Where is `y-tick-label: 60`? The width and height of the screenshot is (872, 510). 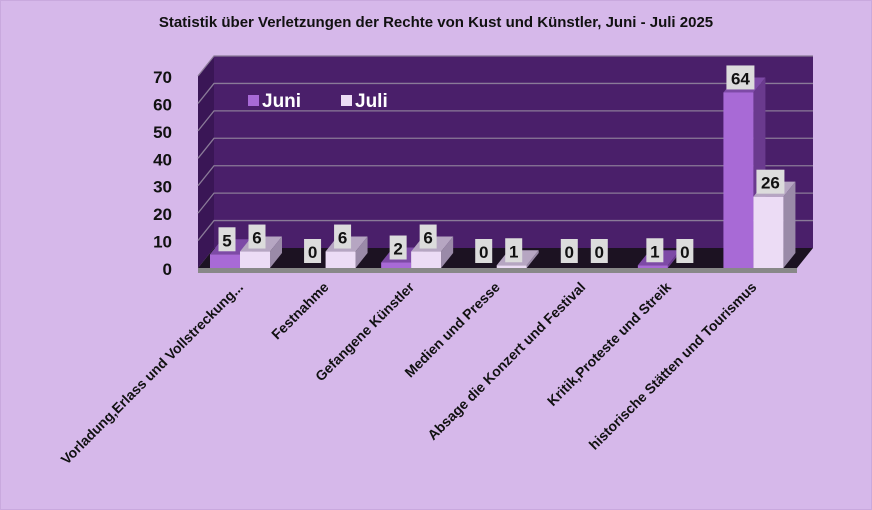
y-tick-label: 60 is located at coordinates (162, 104).